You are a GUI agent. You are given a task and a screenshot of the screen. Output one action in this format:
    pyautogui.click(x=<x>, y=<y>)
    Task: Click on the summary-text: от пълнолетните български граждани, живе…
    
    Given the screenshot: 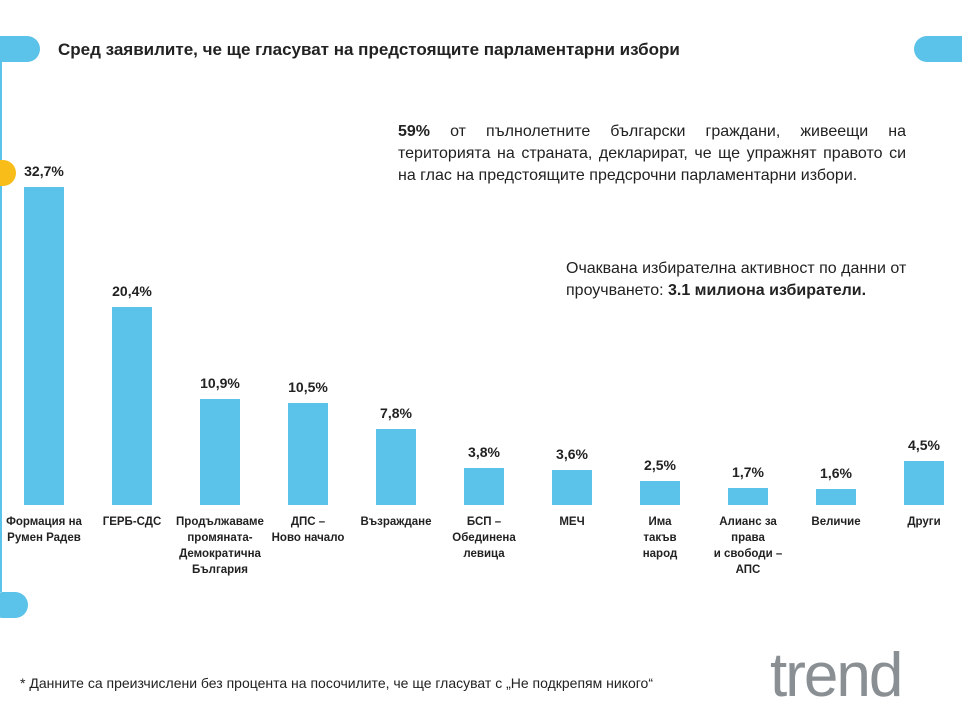 What is the action you would take?
    pyautogui.click(x=652, y=153)
    